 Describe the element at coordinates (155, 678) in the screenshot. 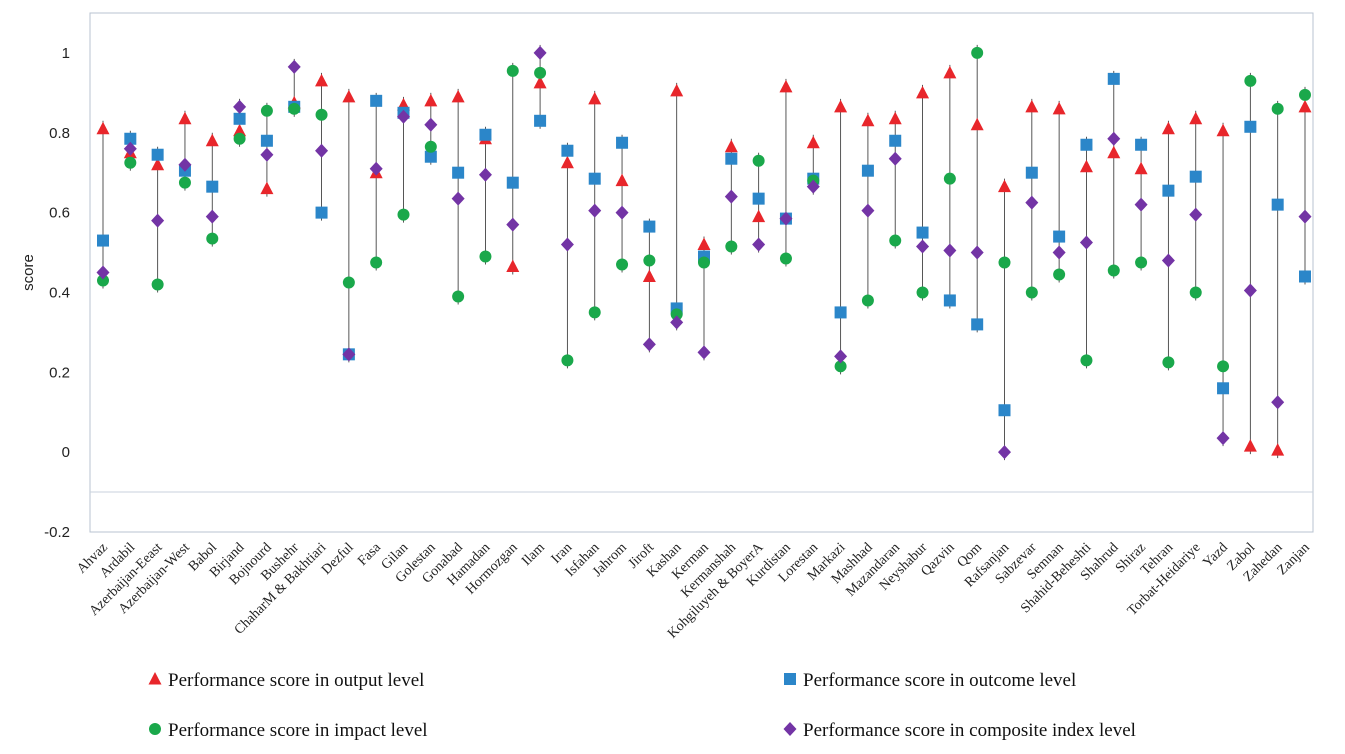

I see `legend-output-point-marker` at that location.